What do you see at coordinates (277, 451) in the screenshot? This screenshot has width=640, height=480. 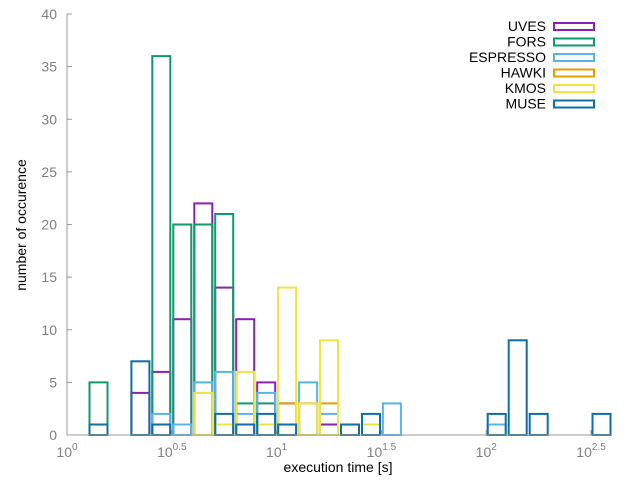 I see `x-tick-label: 10¹` at bounding box center [277, 451].